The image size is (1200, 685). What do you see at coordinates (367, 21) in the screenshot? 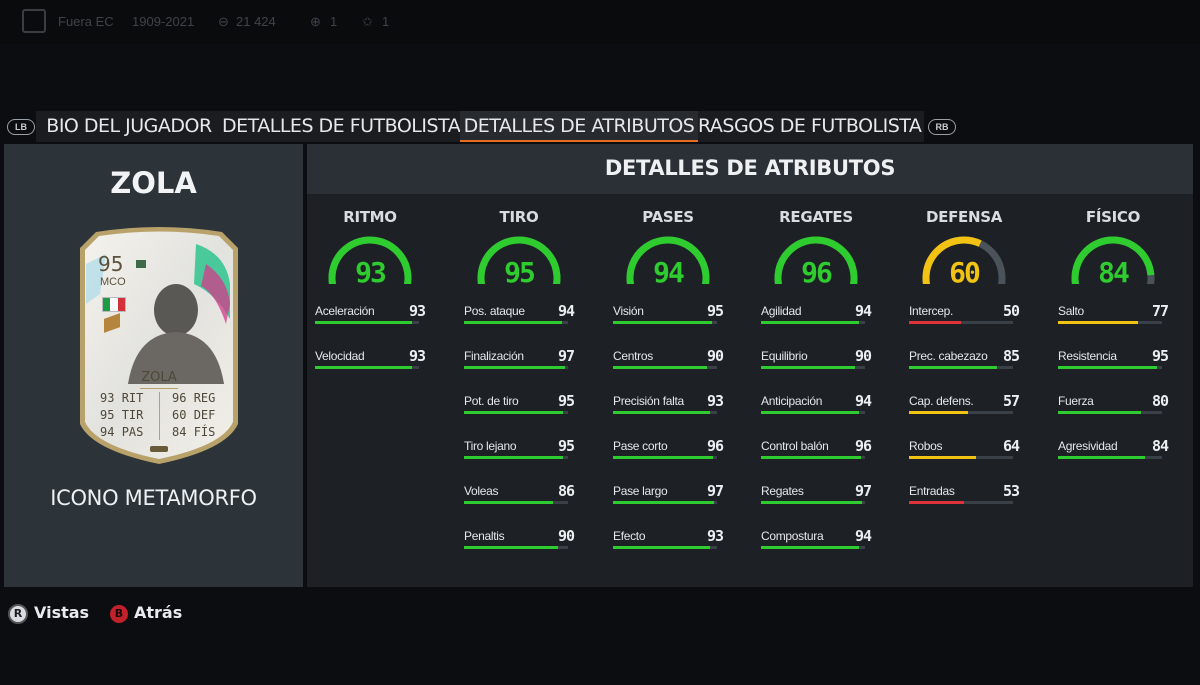
I see `level-icon: ✩` at bounding box center [367, 21].